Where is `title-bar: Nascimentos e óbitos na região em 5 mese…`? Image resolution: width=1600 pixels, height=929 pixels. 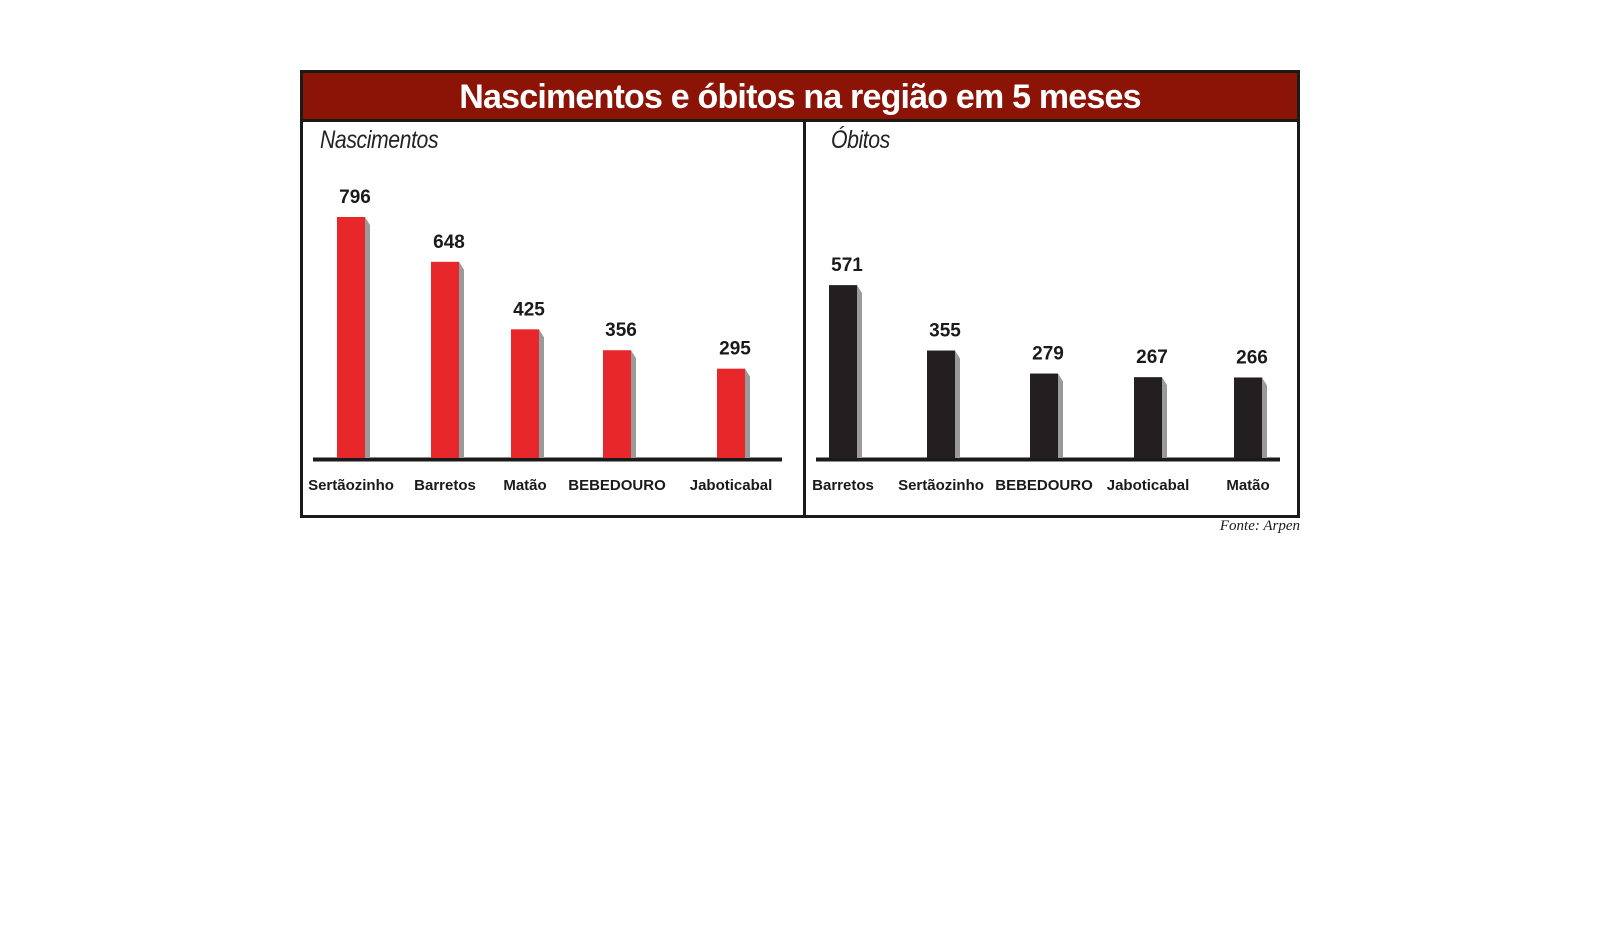 title-bar: Nascimentos e óbitos na região em 5 mese… is located at coordinates (800, 97).